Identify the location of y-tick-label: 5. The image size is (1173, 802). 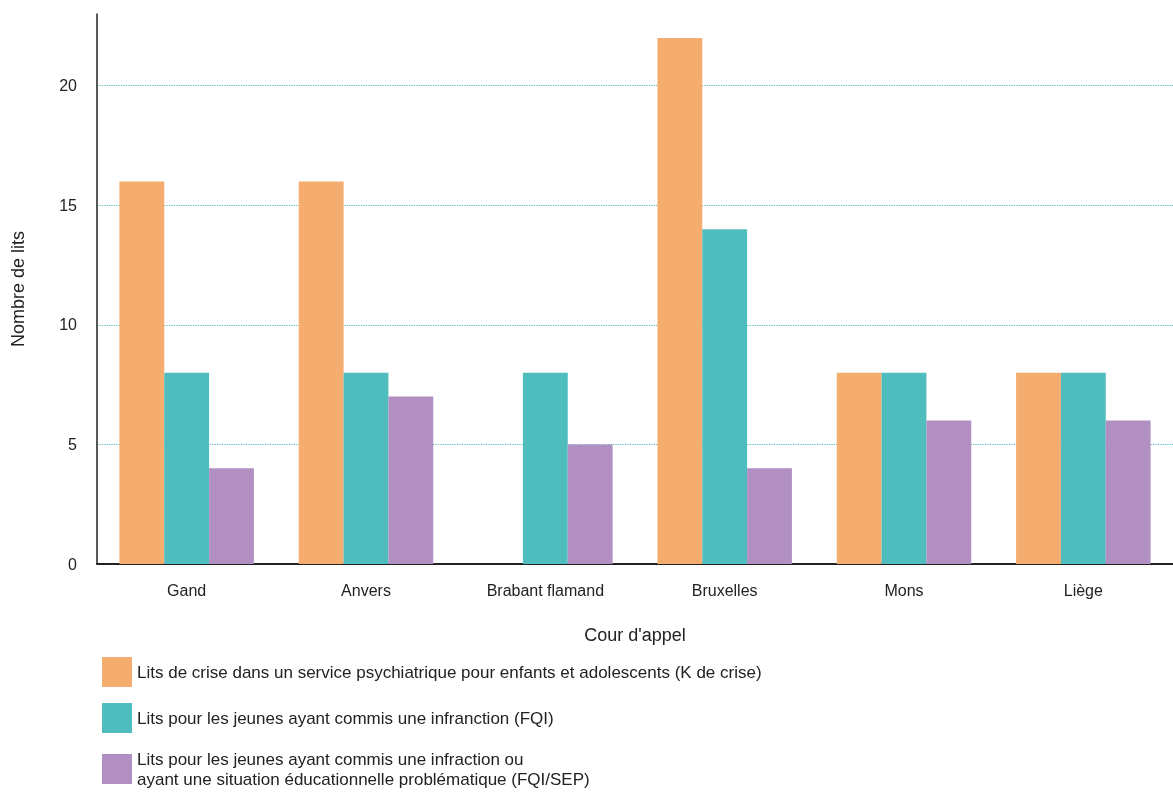
(73, 444).